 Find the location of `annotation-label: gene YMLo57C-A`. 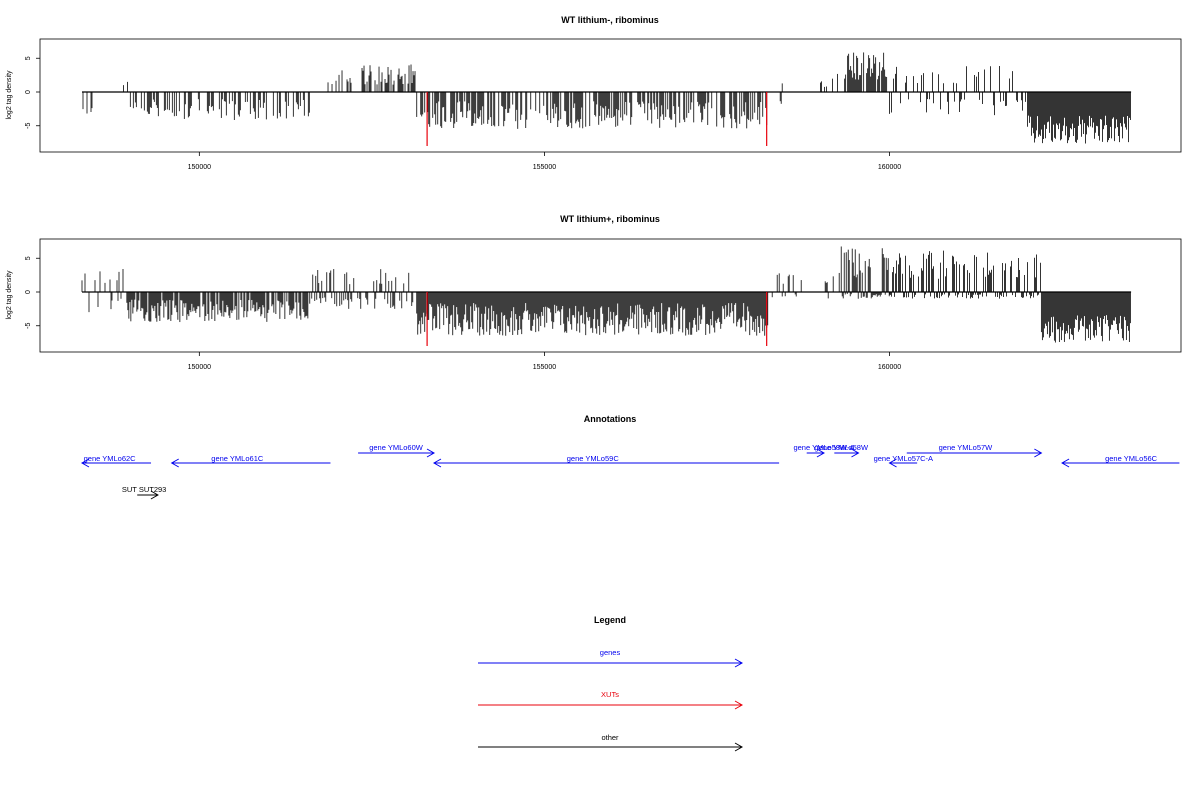

annotation-label: gene YMLo57C-A is located at coordinates (903, 458).